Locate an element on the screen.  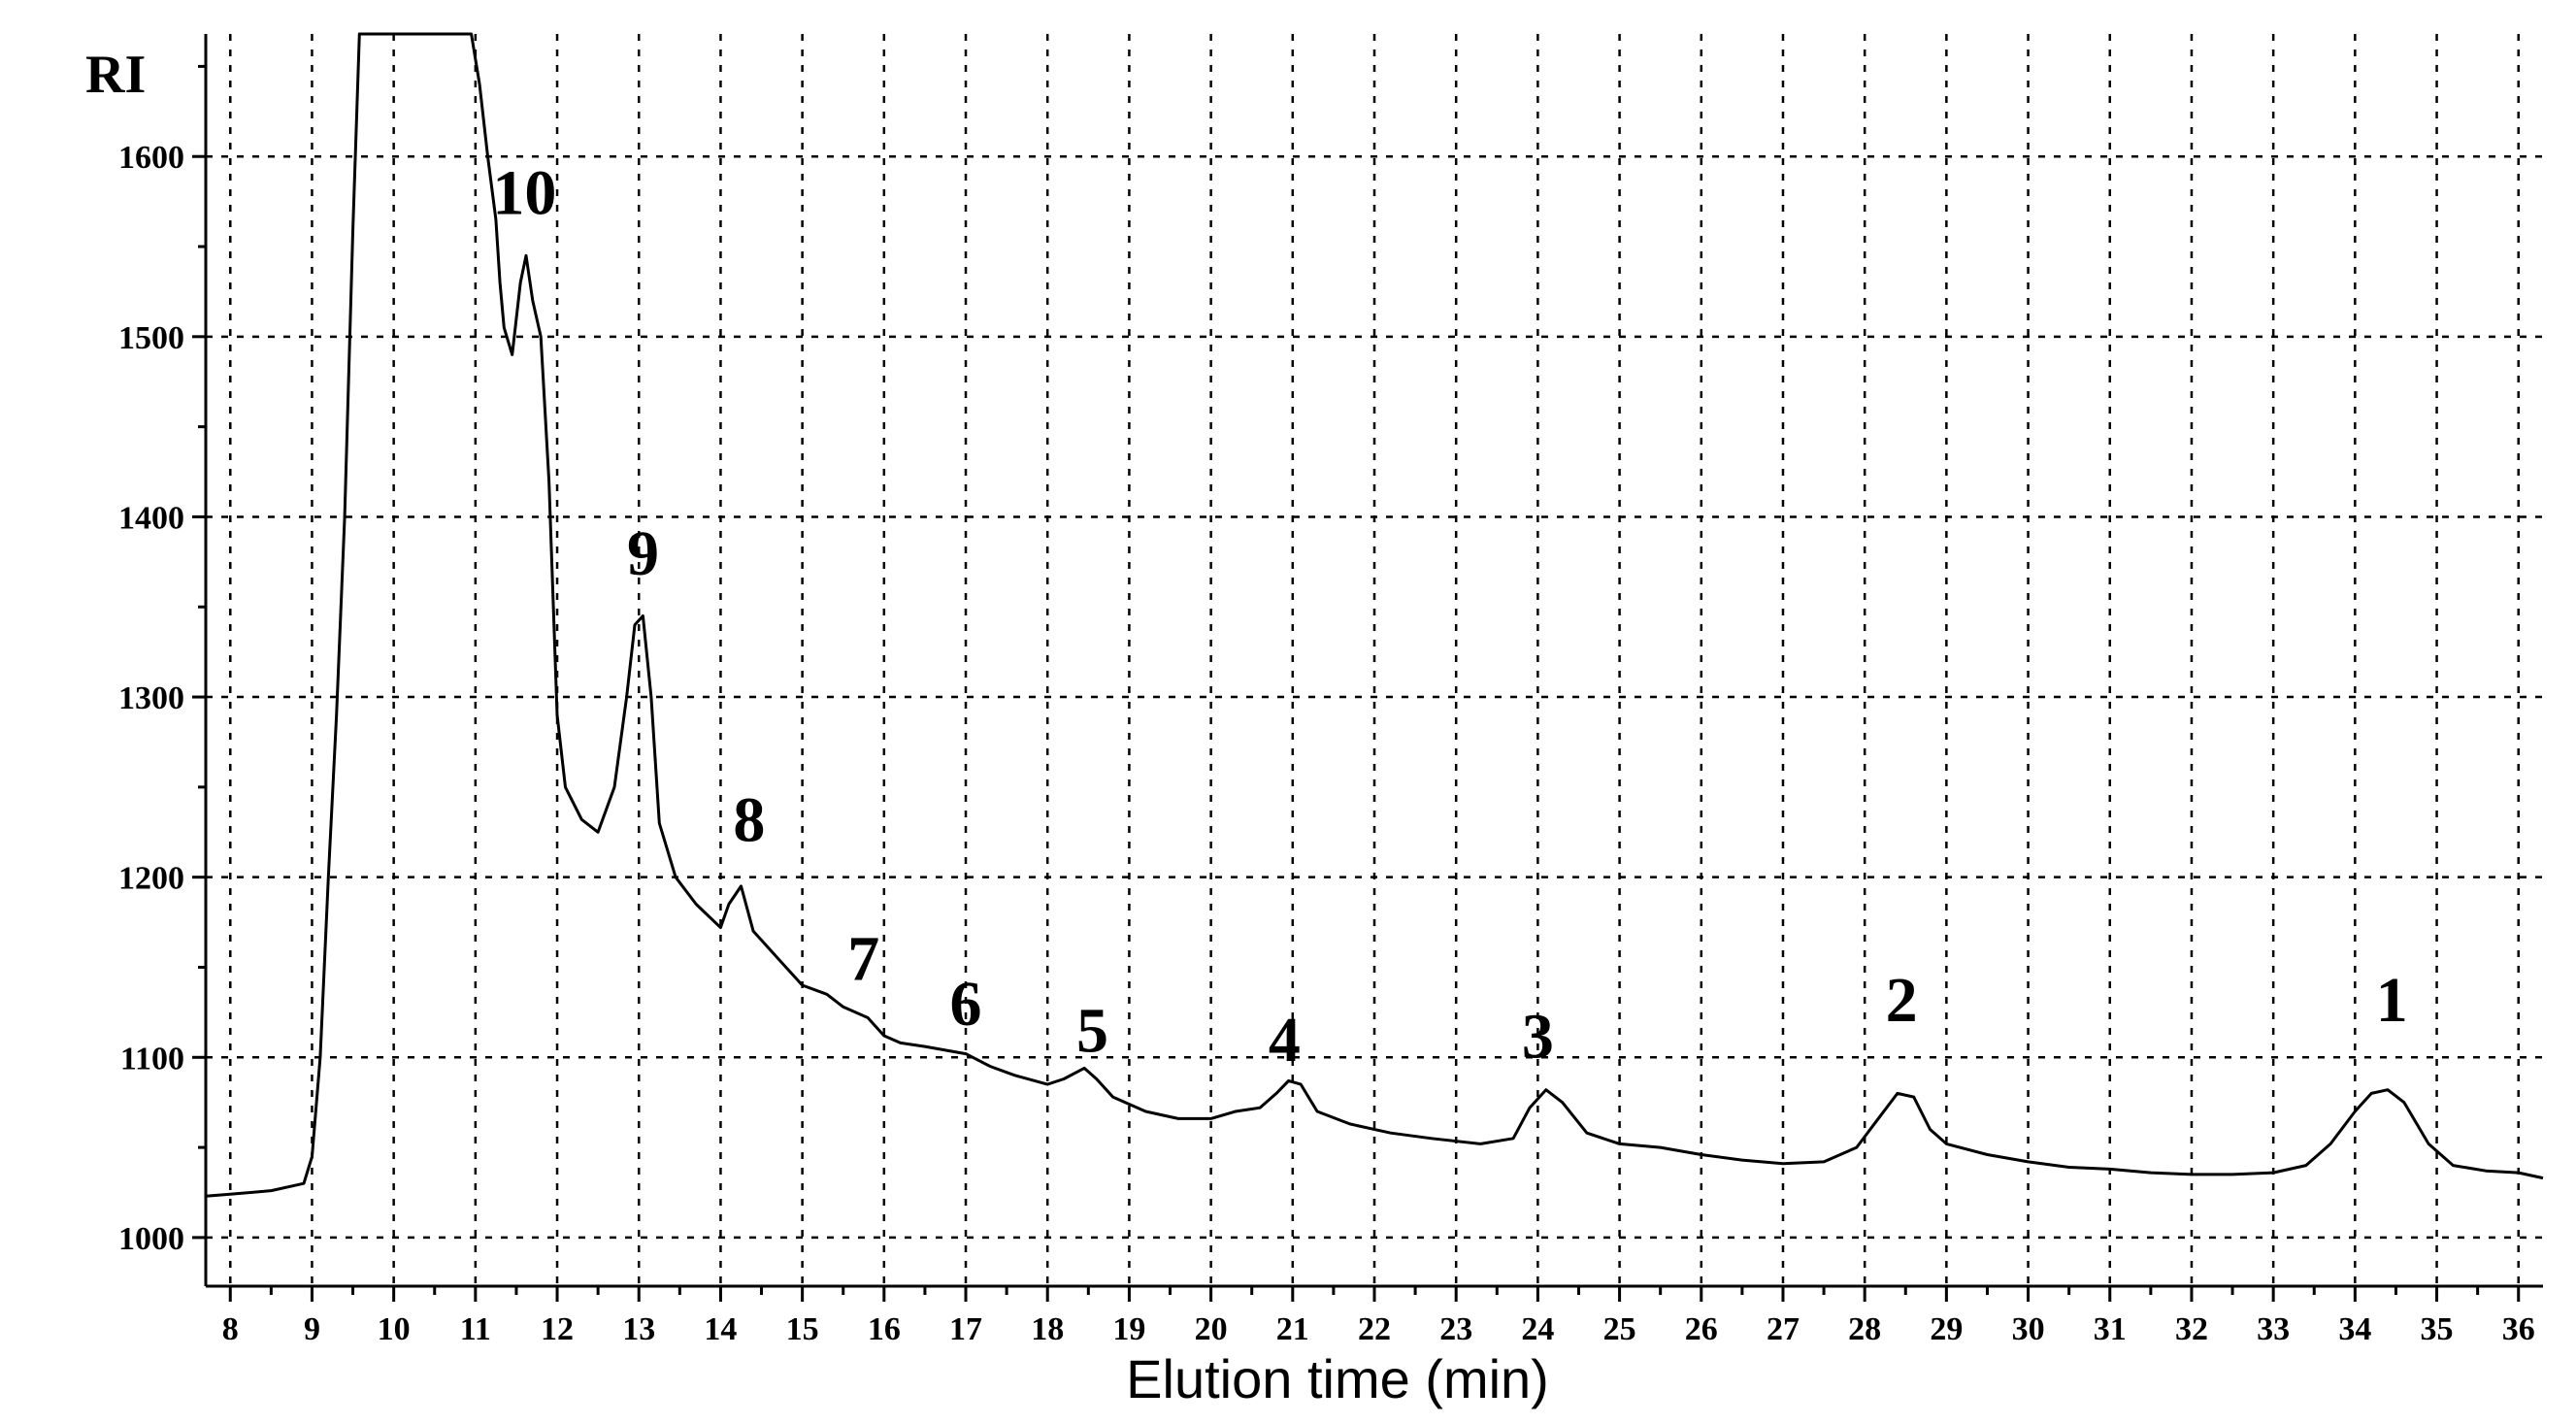
peak-label: 3 is located at coordinates (1538, 1036).